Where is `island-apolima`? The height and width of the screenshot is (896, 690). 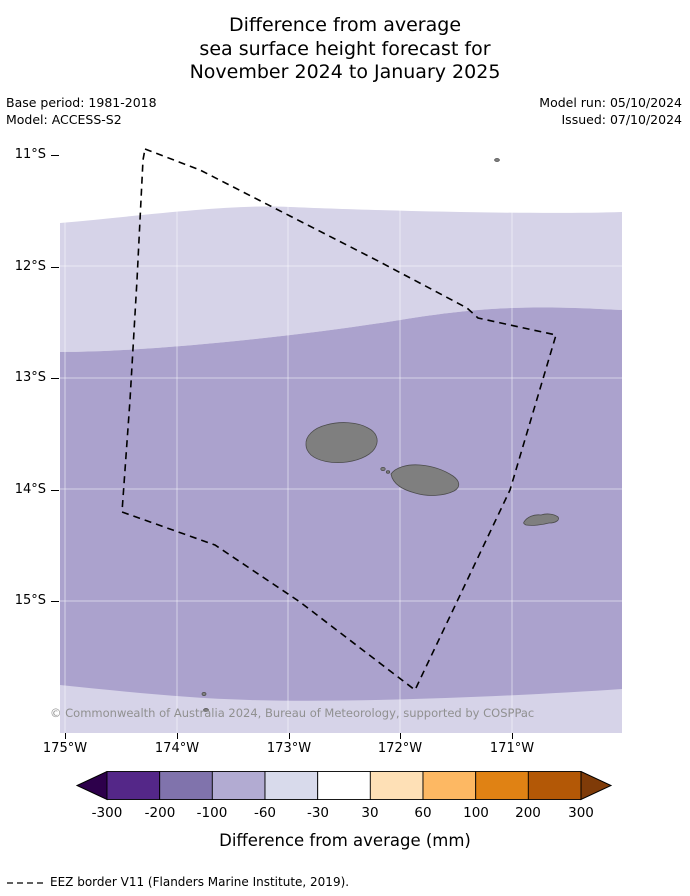
island-apolima is located at coordinates (383, 468).